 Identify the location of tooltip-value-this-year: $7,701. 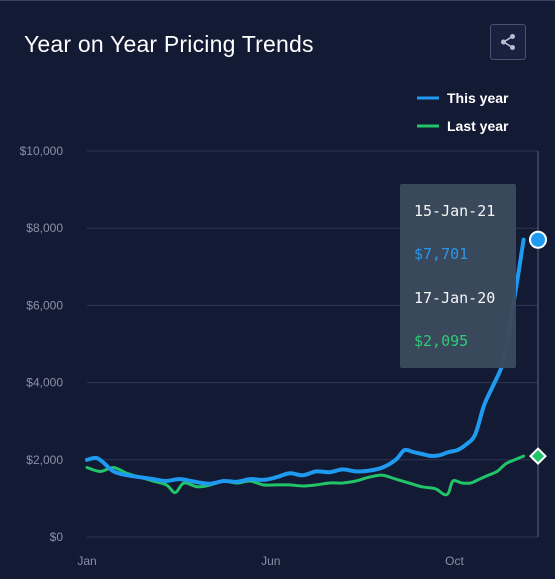
(441, 254).